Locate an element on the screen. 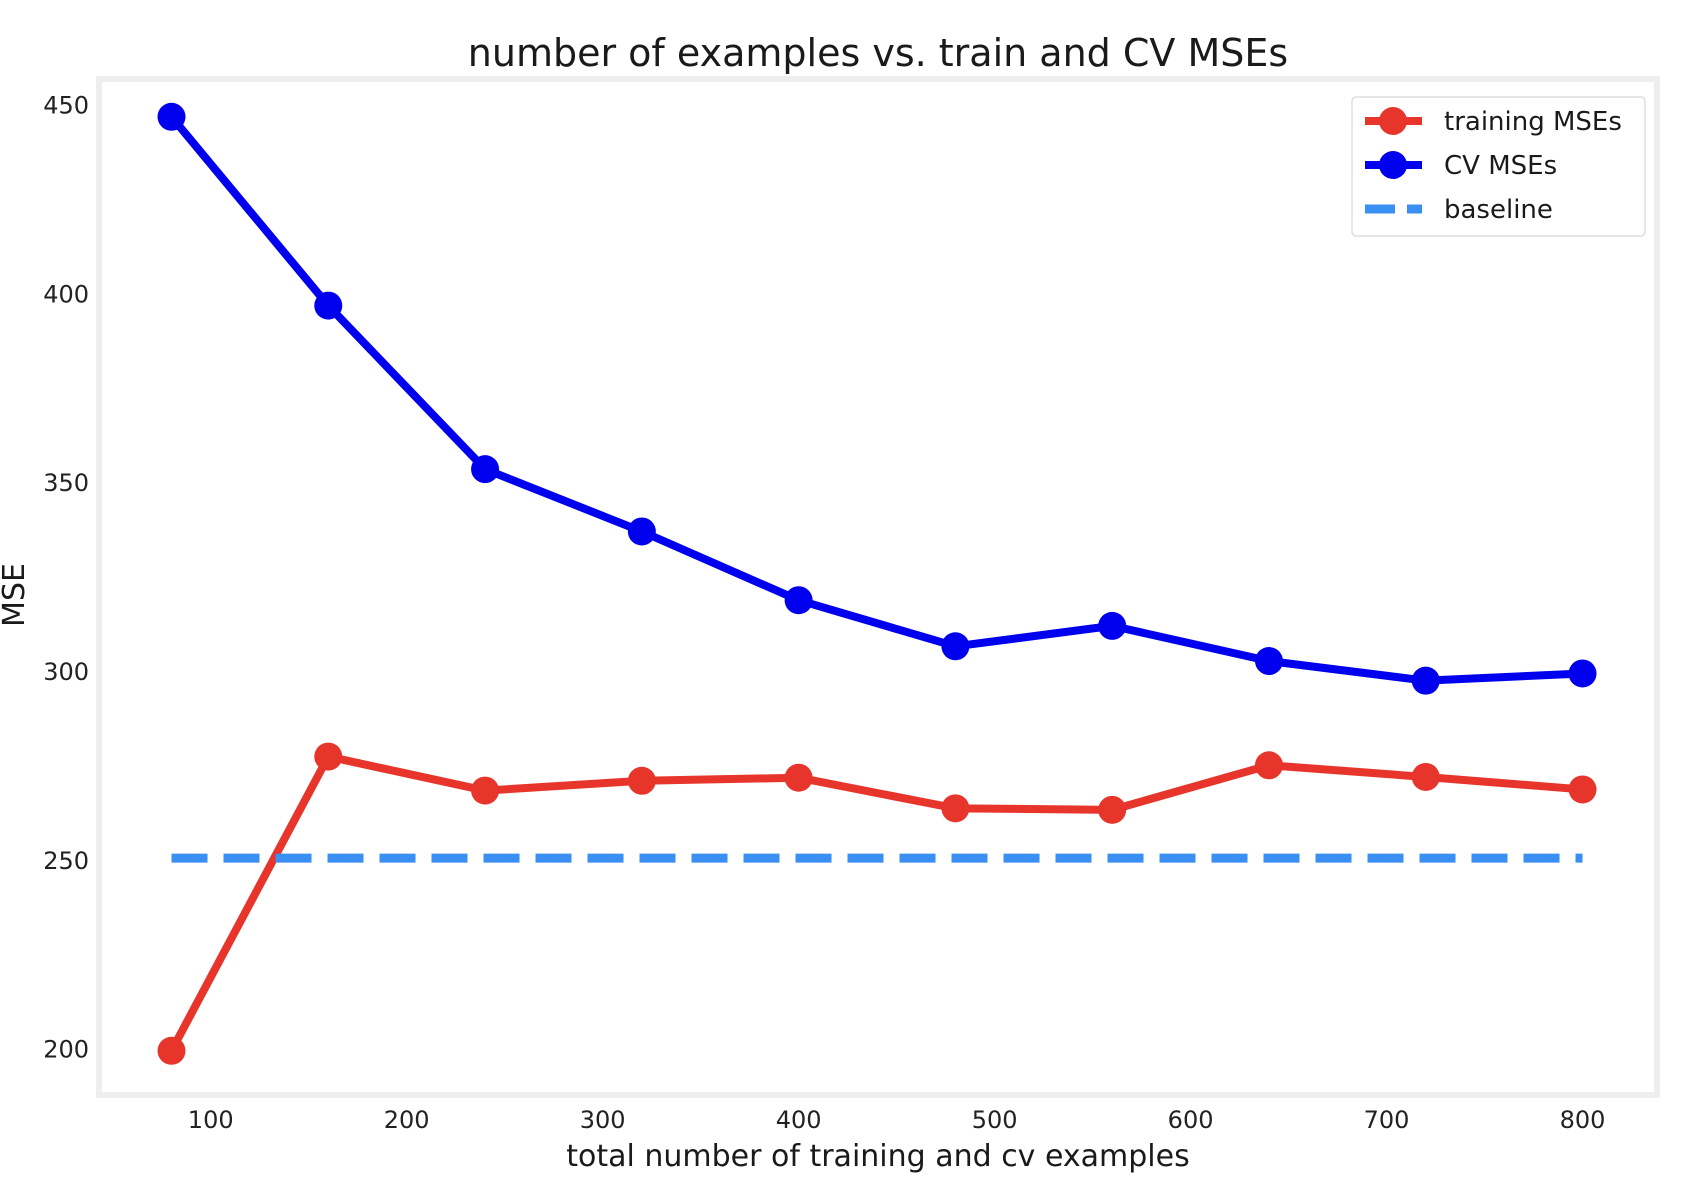 The width and height of the screenshot is (1692, 1192). y-axis-label: MSE is located at coordinates (16, 595).